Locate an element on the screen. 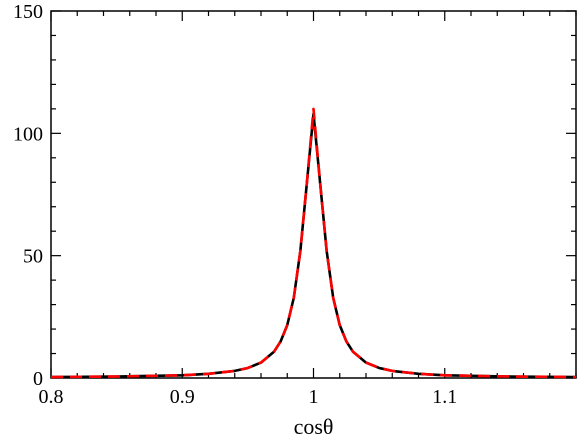  y-tick-label: 150 is located at coordinates (28, 12).